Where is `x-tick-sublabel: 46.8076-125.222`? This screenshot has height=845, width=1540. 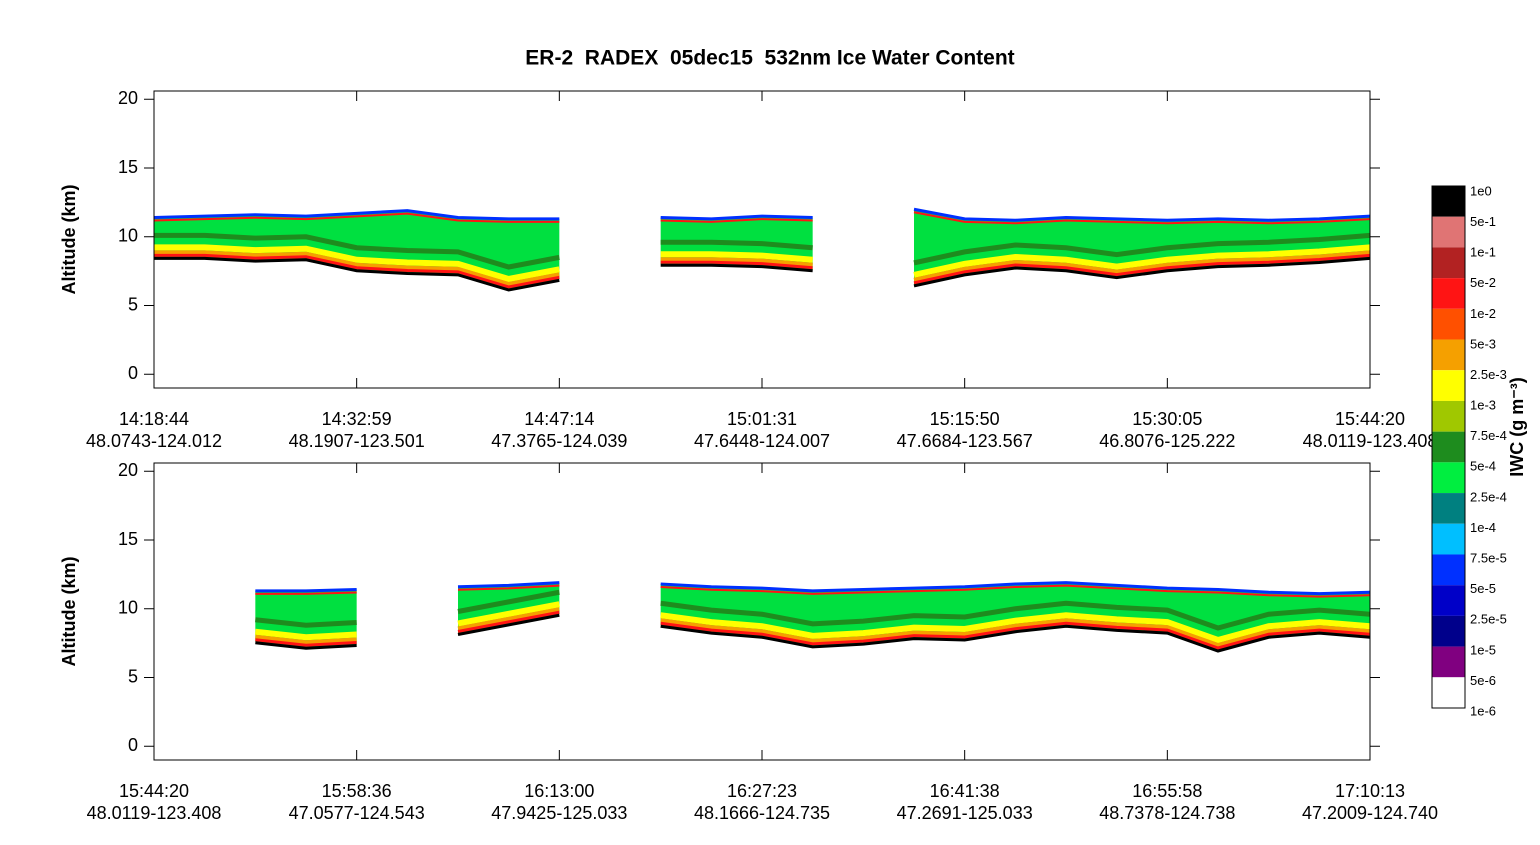 x-tick-sublabel: 46.8076-125.222 is located at coordinates (1167, 441).